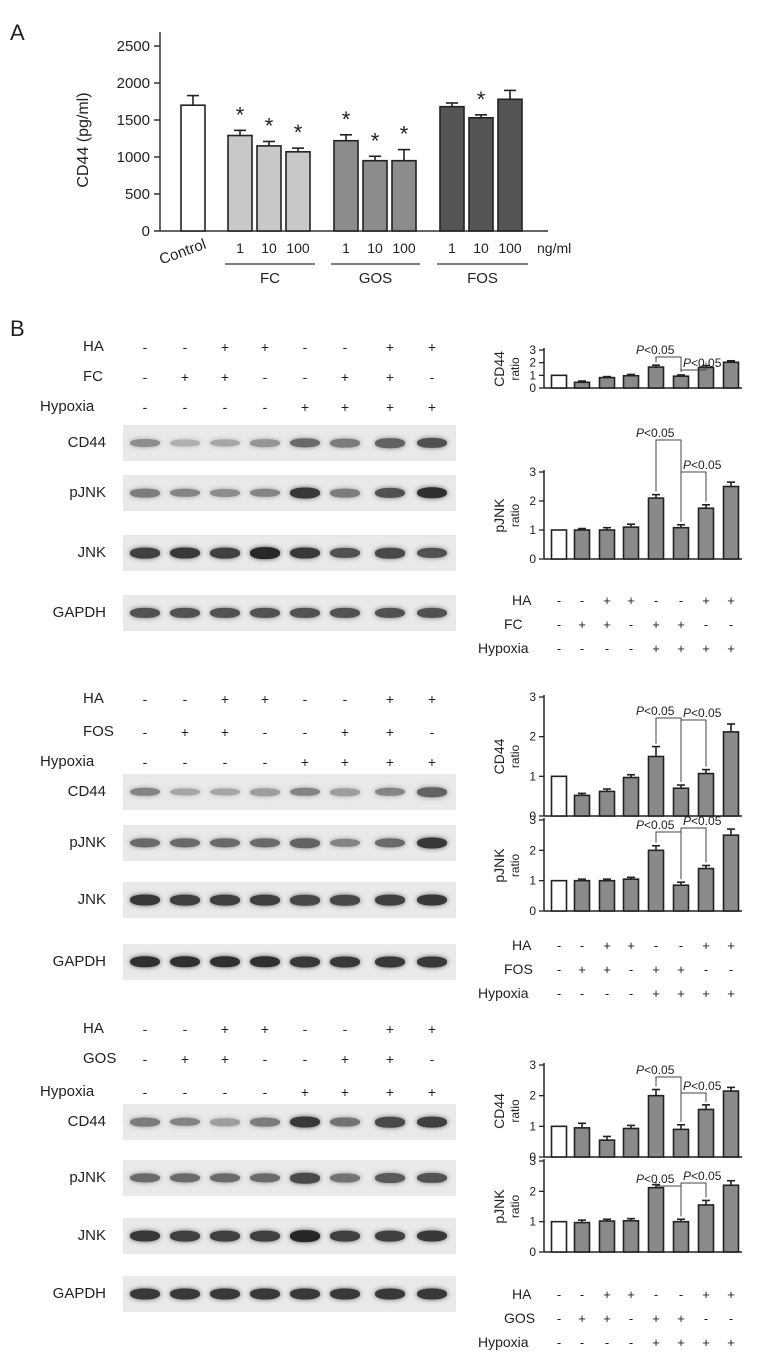 This screenshot has width=758, height=1366. Describe the element at coordinates (137, 194) in the screenshot. I see `y-tick-label: 500` at that location.